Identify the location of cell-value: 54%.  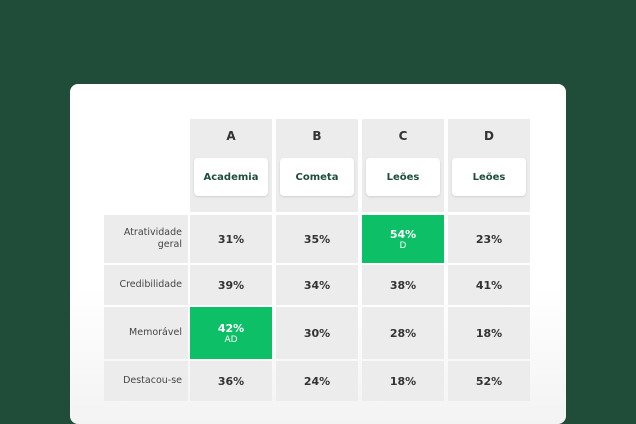
(403, 234).